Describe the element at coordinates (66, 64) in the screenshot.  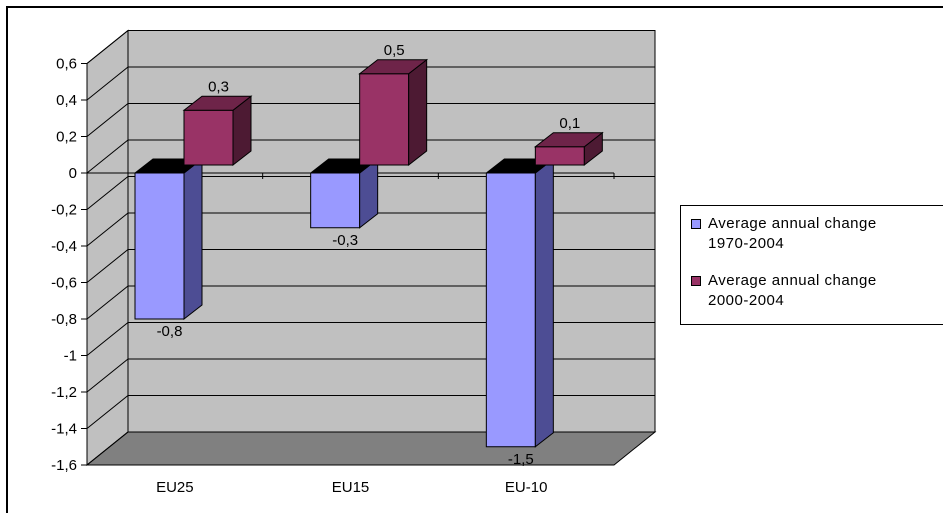
I see `y-tick-label: 0,6` at that location.